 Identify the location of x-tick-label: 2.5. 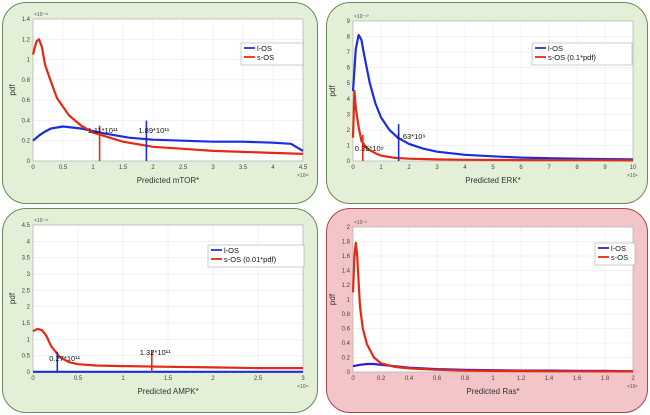
(258, 379).